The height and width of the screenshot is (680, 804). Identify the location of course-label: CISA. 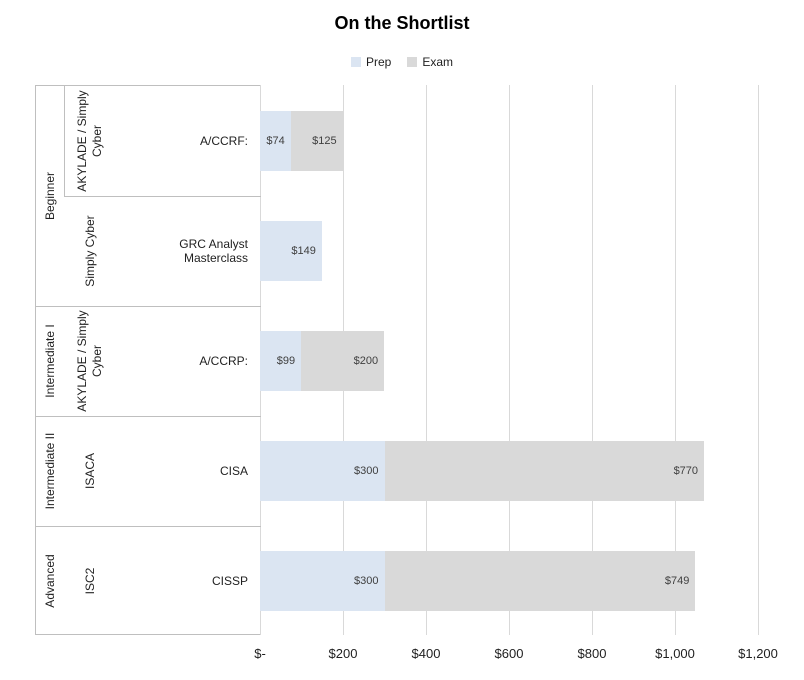
(233, 471).